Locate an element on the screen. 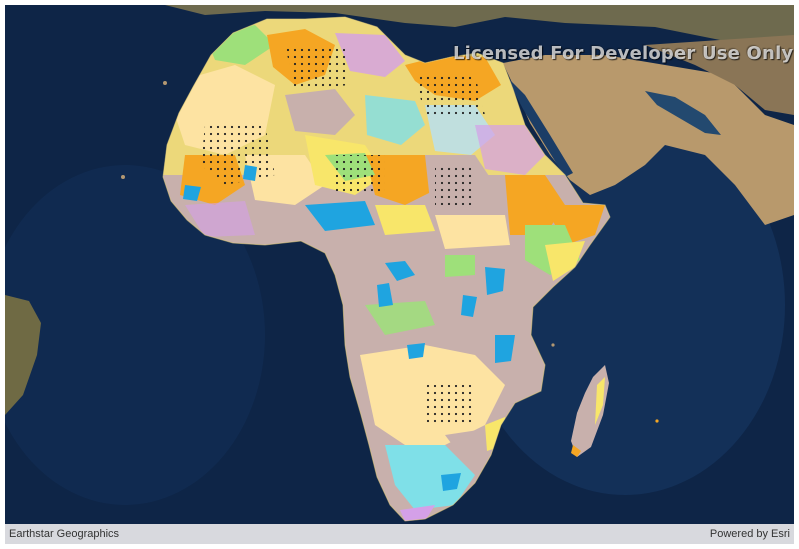  mauritius-island is located at coordinates (657, 421).